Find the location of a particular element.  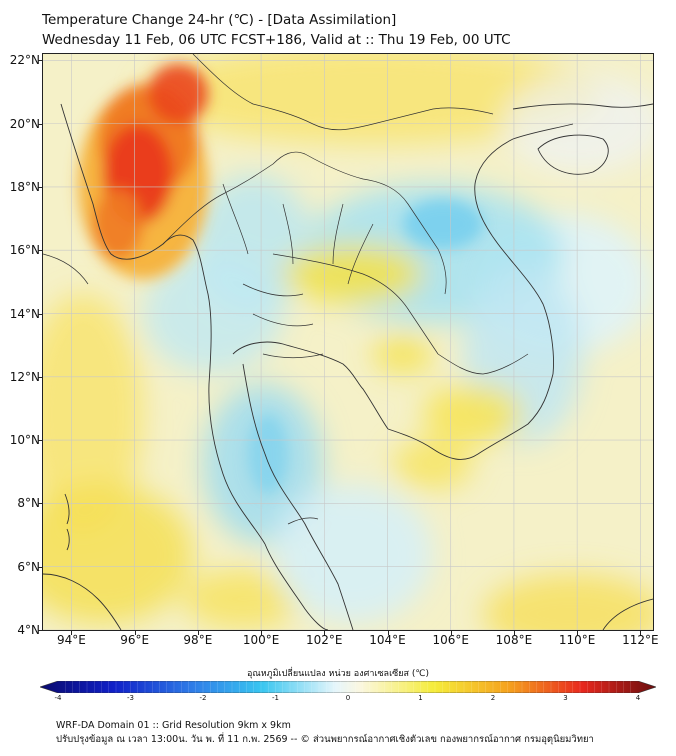

lon-tick-label: 112°E is located at coordinates (640, 640).